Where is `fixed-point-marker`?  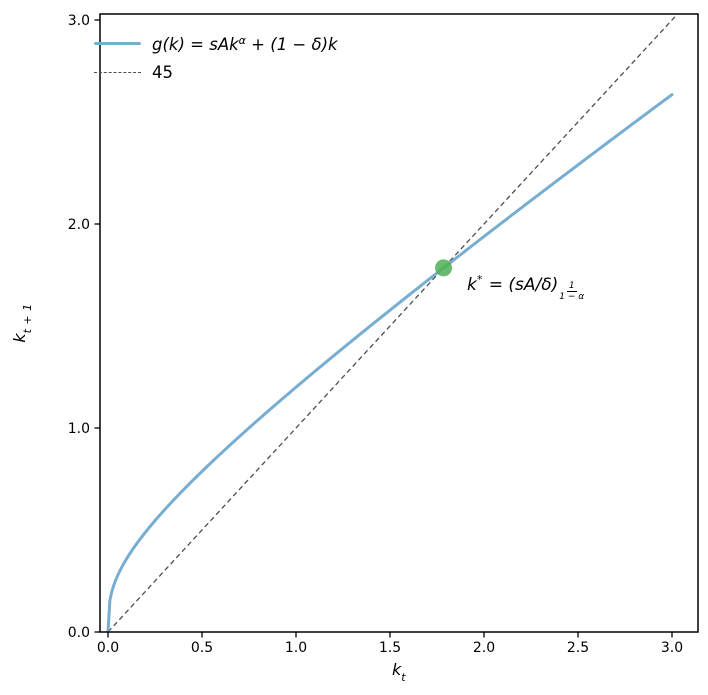 fixed-point-marker is located at coordinates (443, 268).